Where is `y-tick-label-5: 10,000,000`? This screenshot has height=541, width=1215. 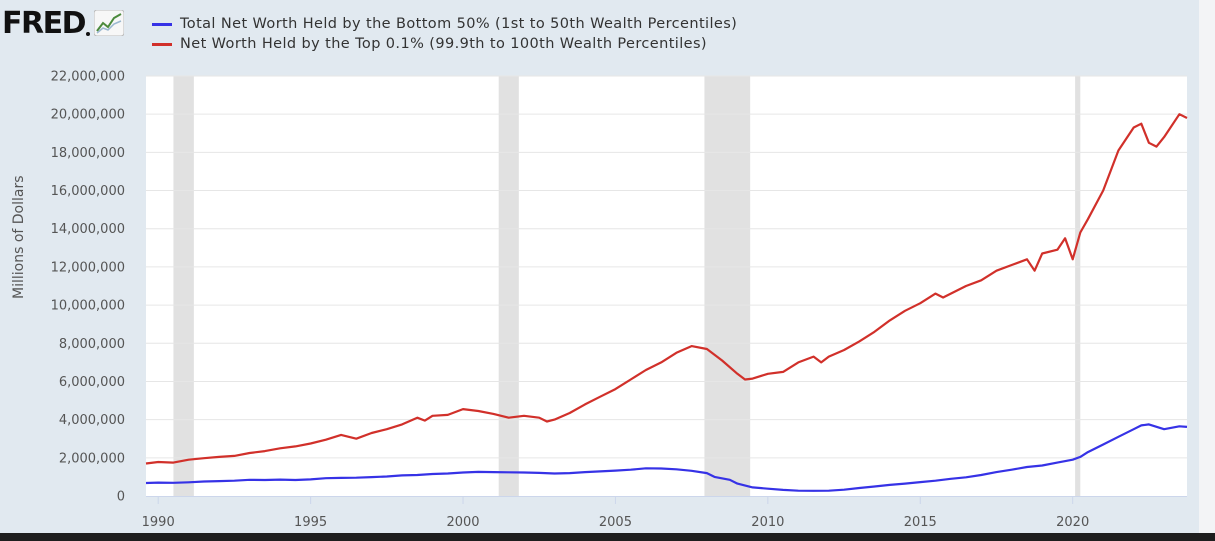
y-tick-label-5: 10,000,000 is located at coordinates (88, 306).